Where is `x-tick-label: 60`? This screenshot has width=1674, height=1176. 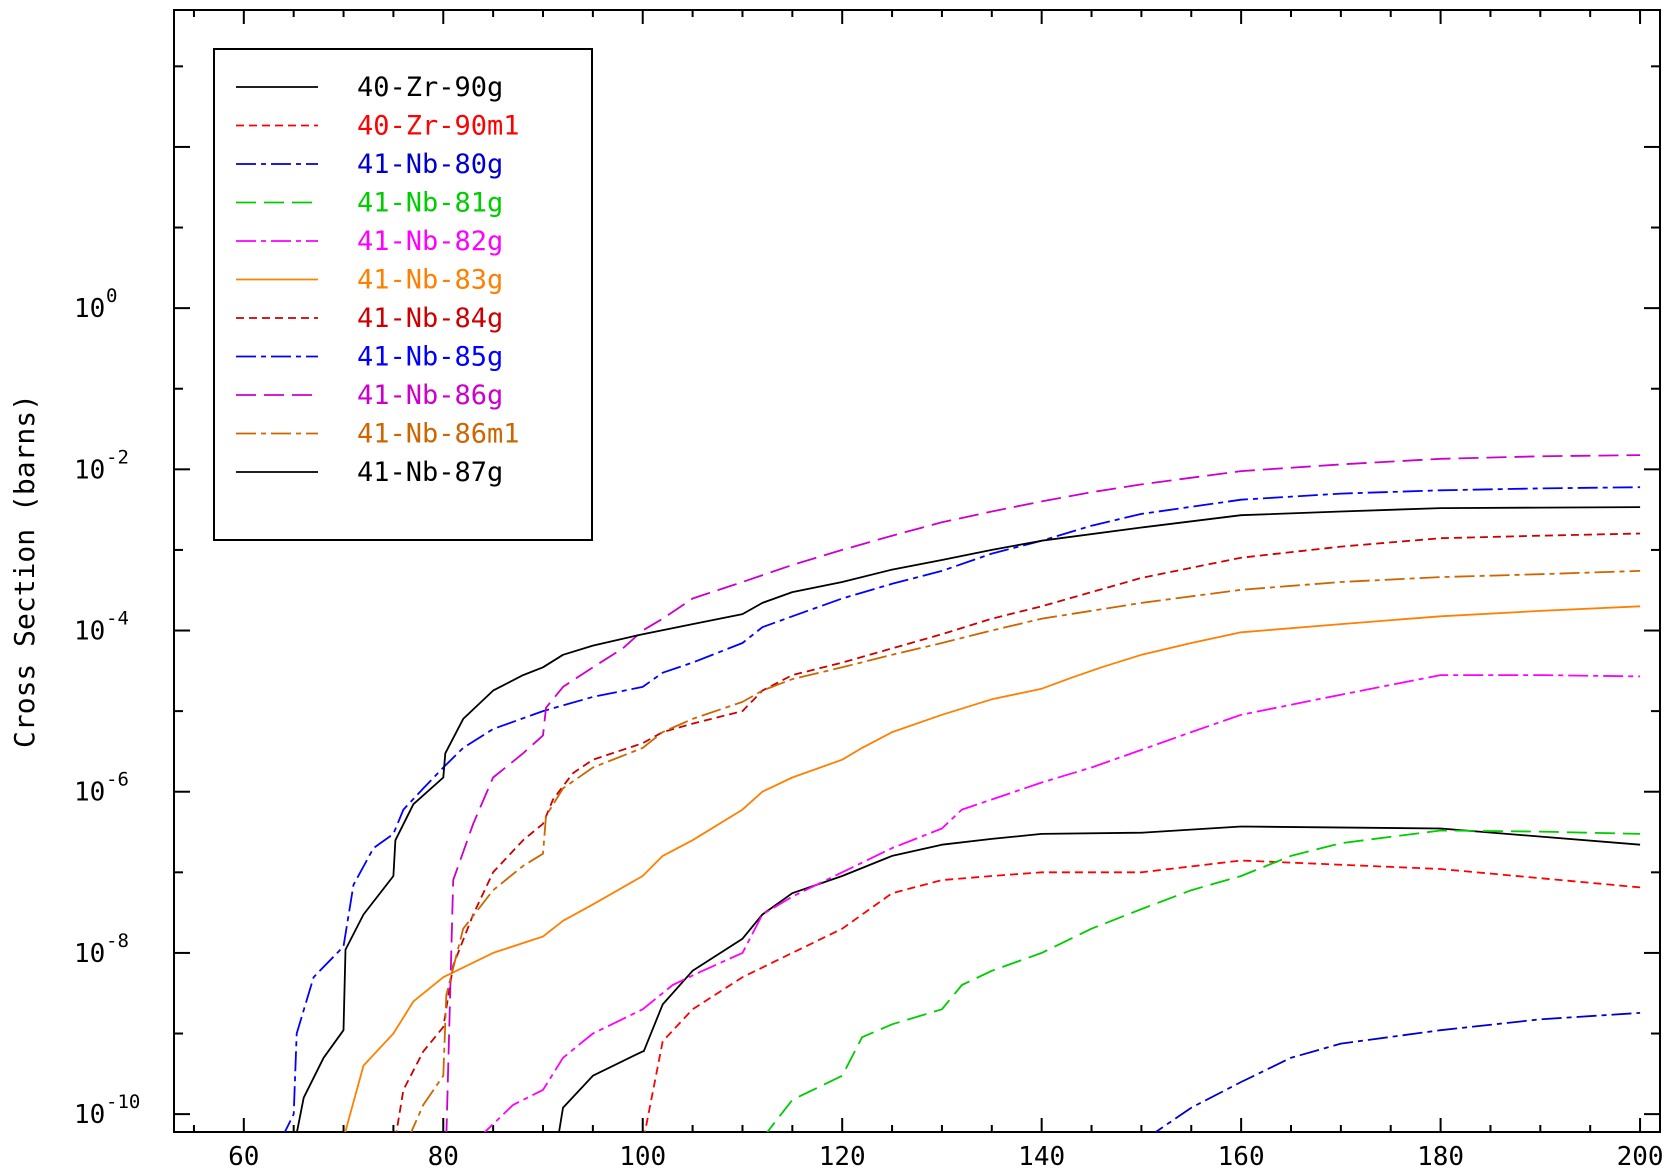
x-tick-label: 60 is located at coordinates (243, 1157).